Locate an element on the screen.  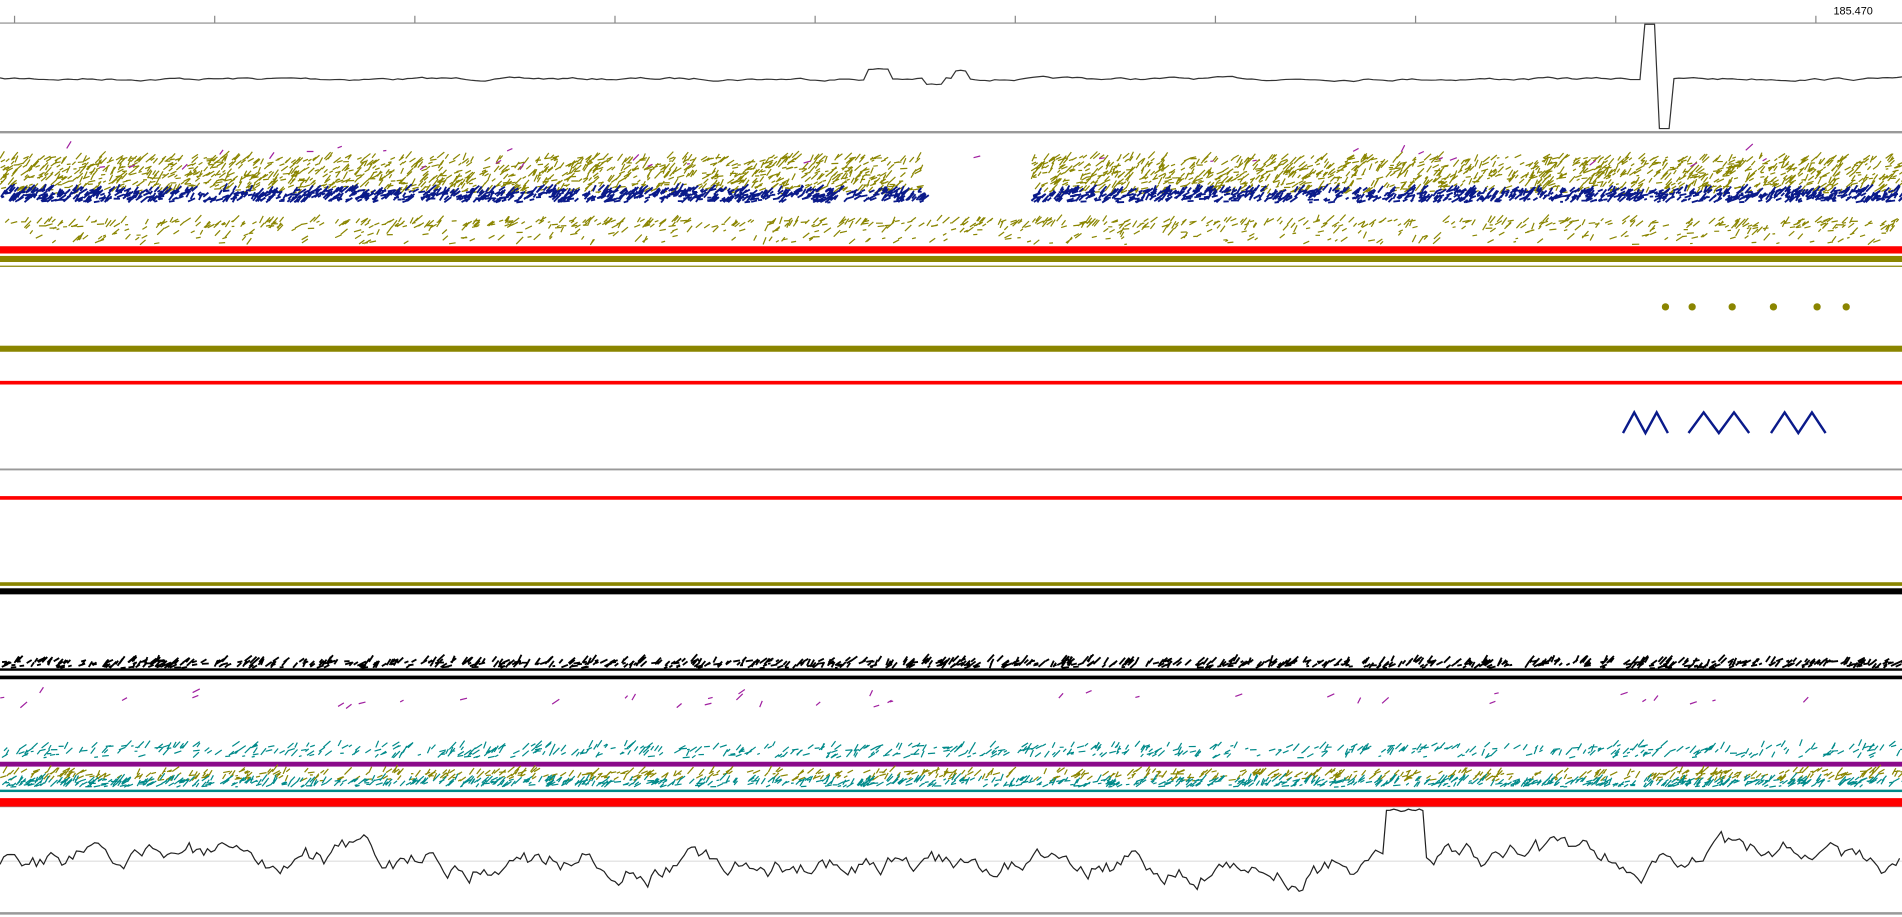
ruler-label: 185.470 is located at coordinates (1852, 12).